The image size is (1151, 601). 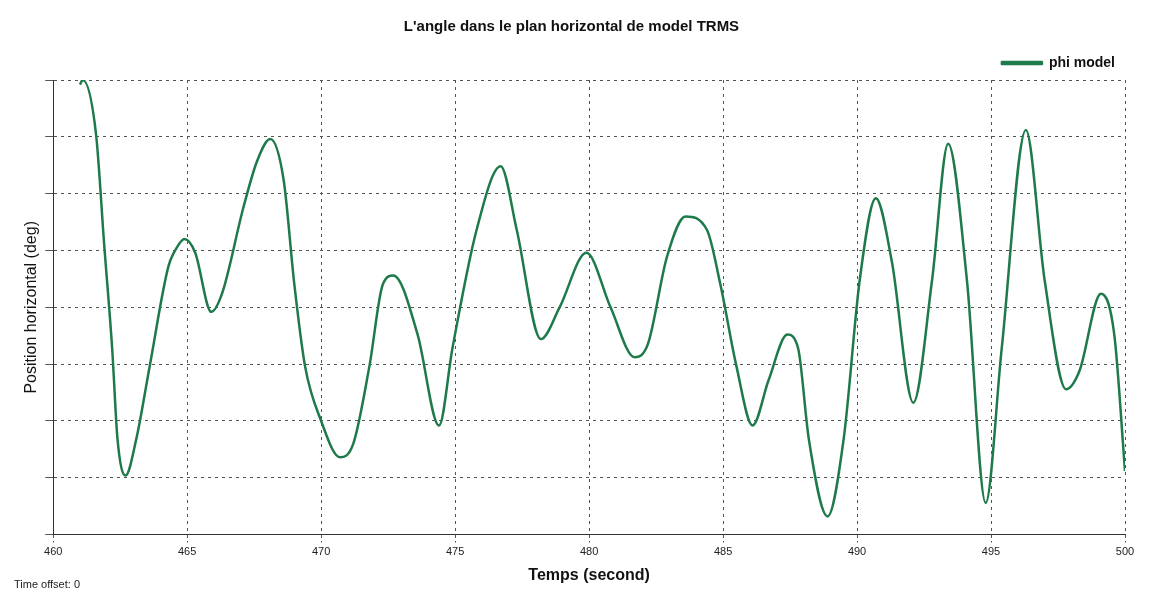 What do you see at coordinates (455, 551) in the screenshot?
I see `x-tick-label: 475` at bounding box center [455, 551].